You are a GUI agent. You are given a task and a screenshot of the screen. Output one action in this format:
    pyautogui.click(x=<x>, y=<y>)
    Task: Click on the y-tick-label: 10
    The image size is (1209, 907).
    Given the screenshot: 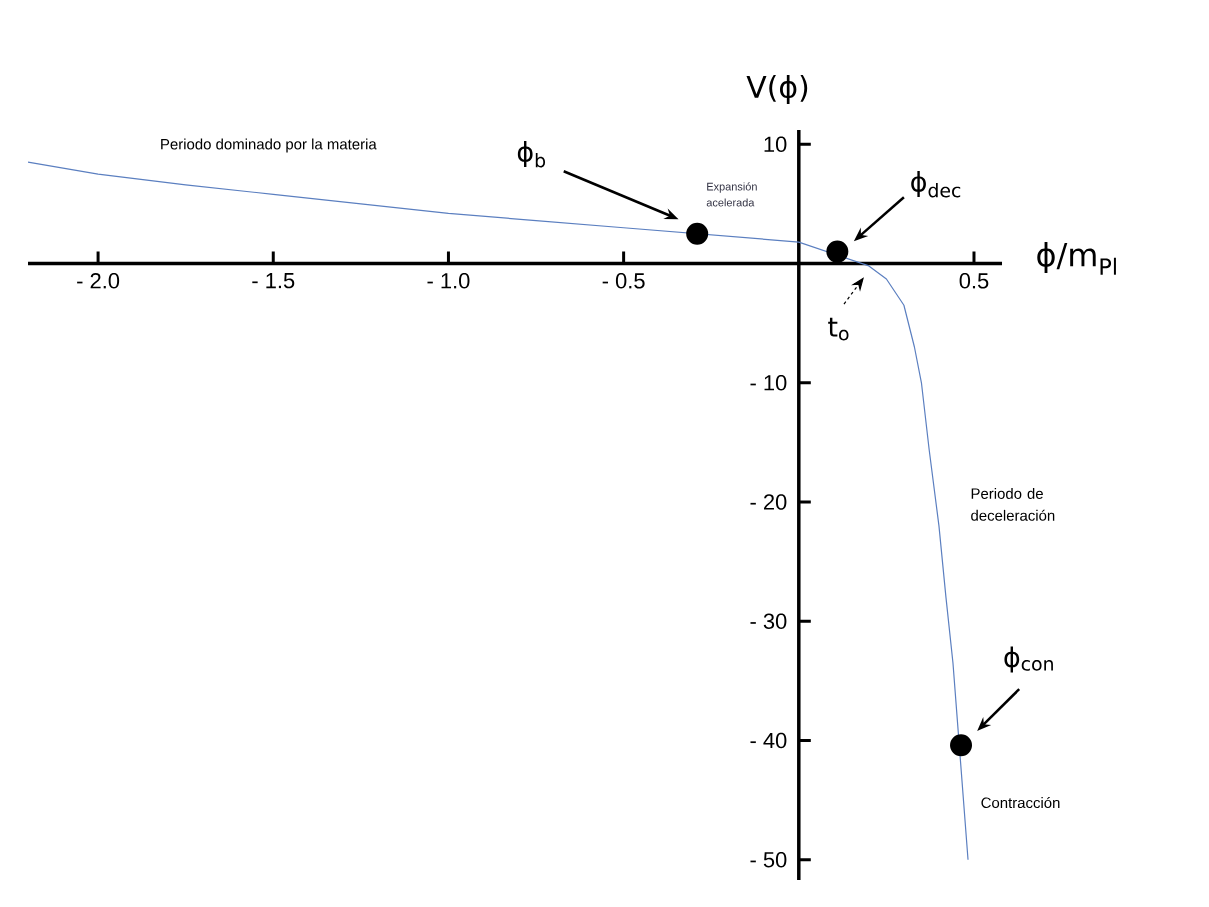 What is the action you would take?
    pyautogui.click(x=775, y=144)
    